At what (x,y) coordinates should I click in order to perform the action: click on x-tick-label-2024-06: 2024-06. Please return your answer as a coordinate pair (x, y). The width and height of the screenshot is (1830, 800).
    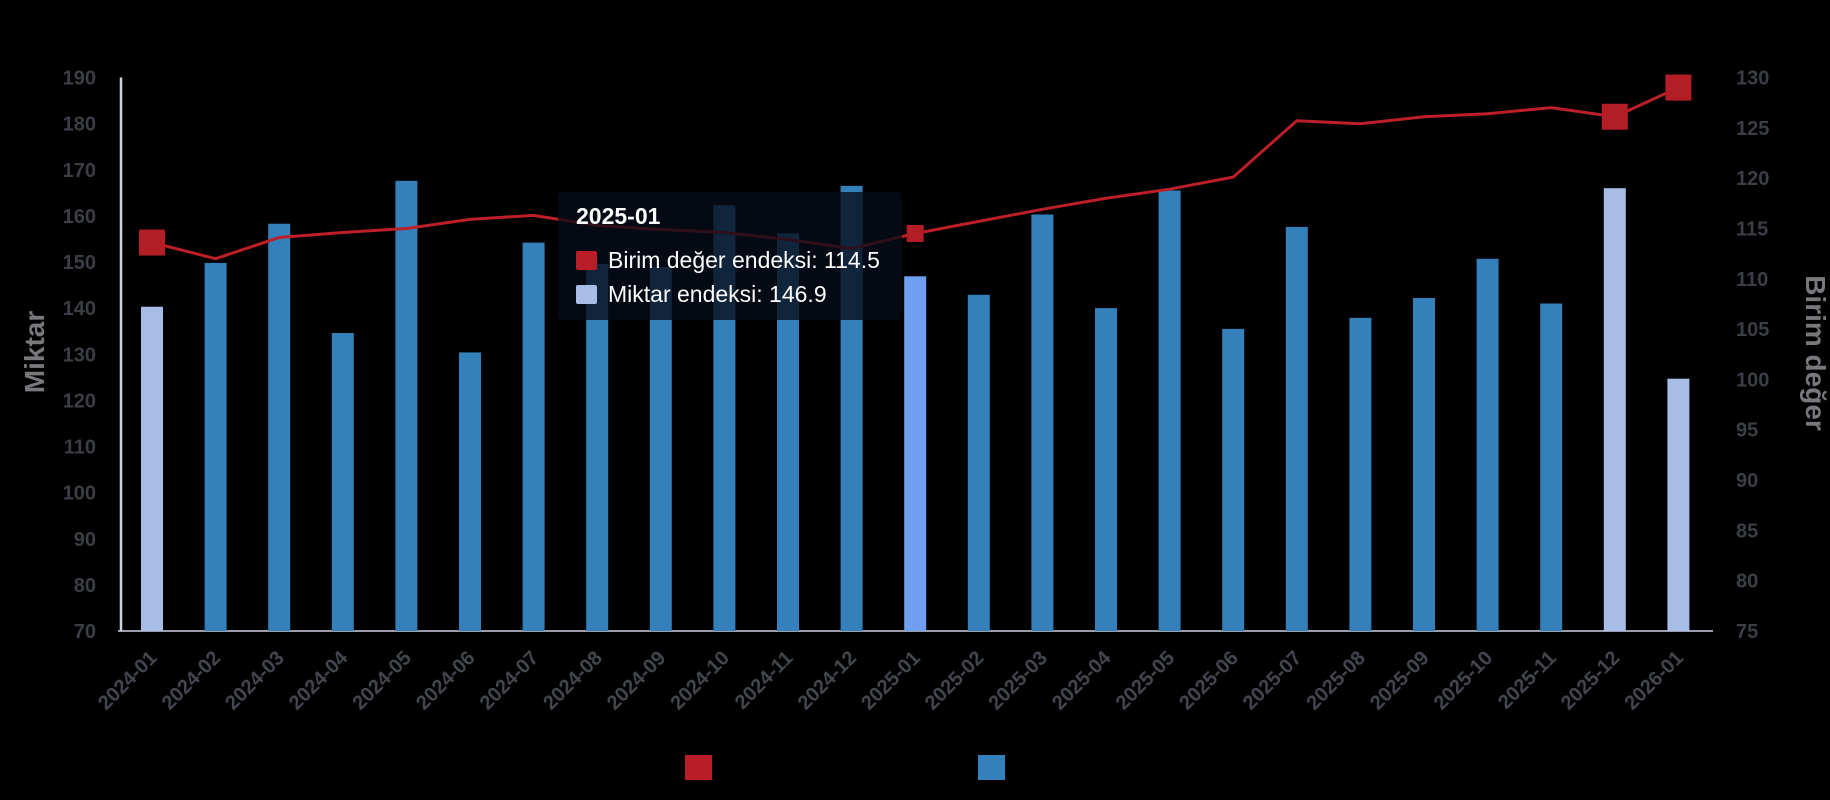
    Looking at the image, I should click on (445, 680).